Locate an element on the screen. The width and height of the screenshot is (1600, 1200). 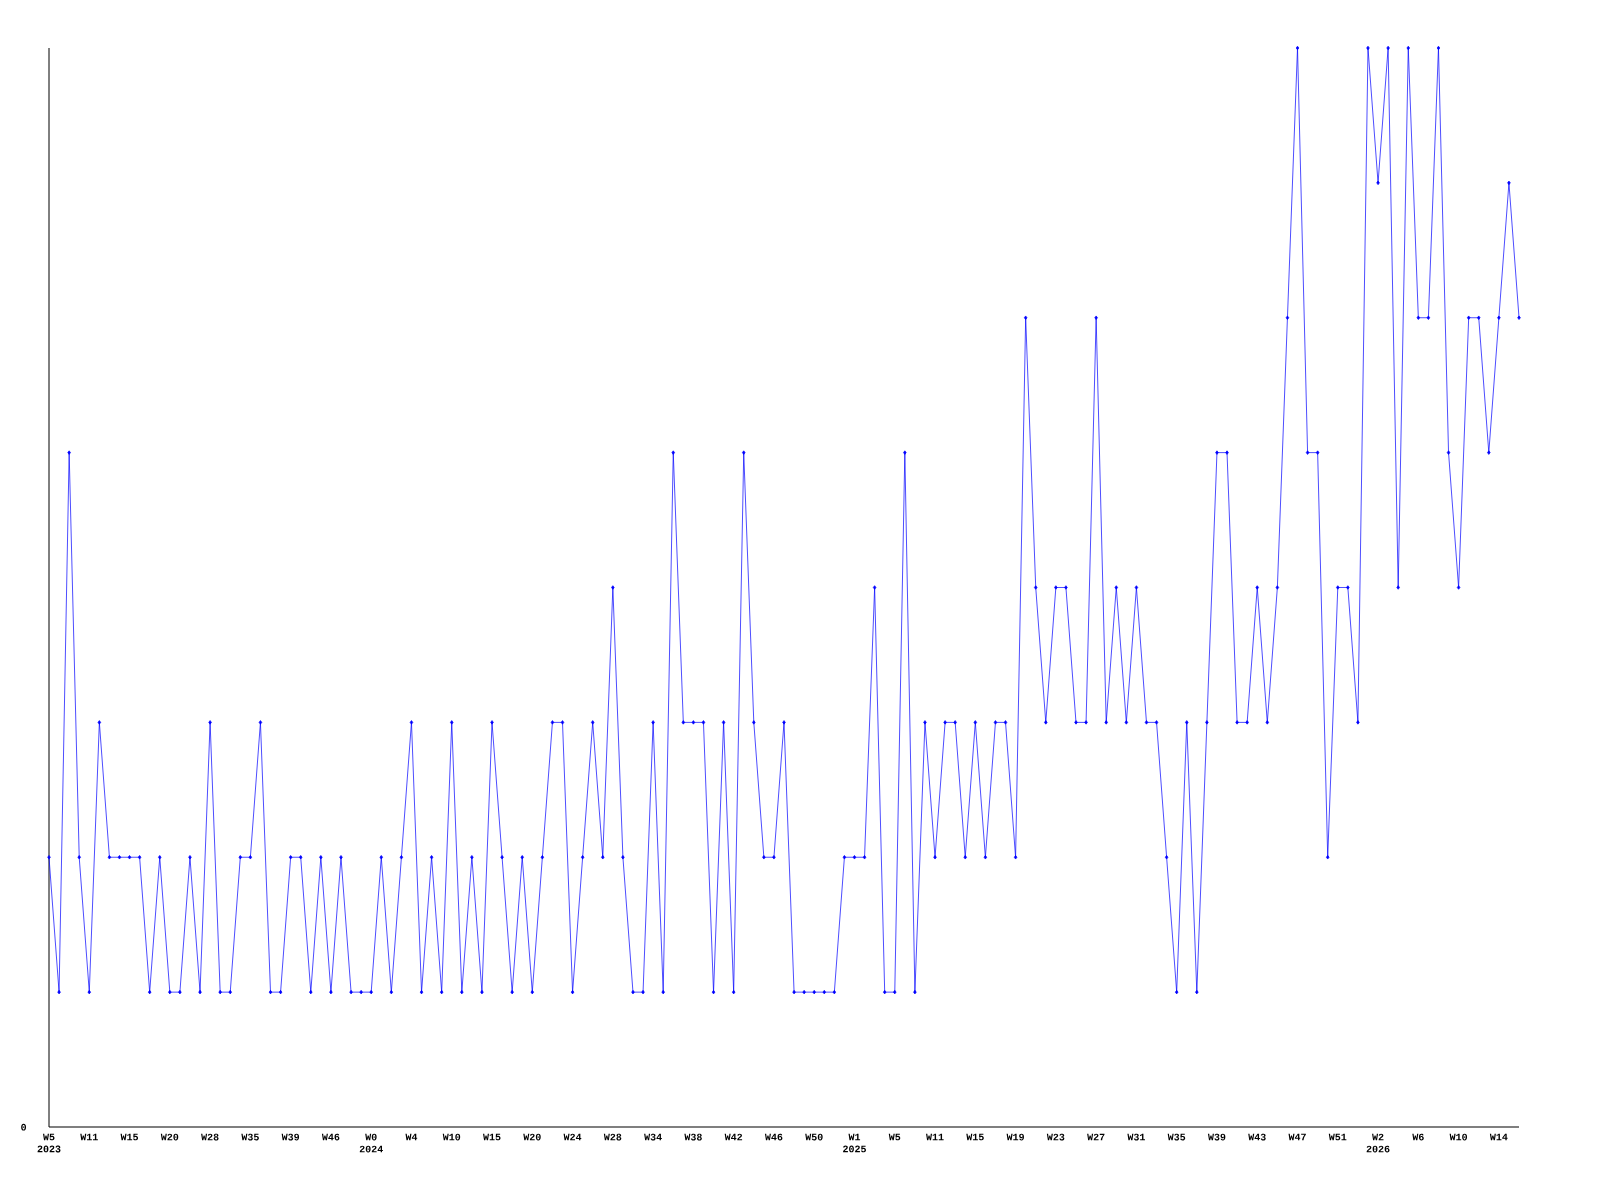
x-tick-label: W6 is located at coordinates (1418, 1137).